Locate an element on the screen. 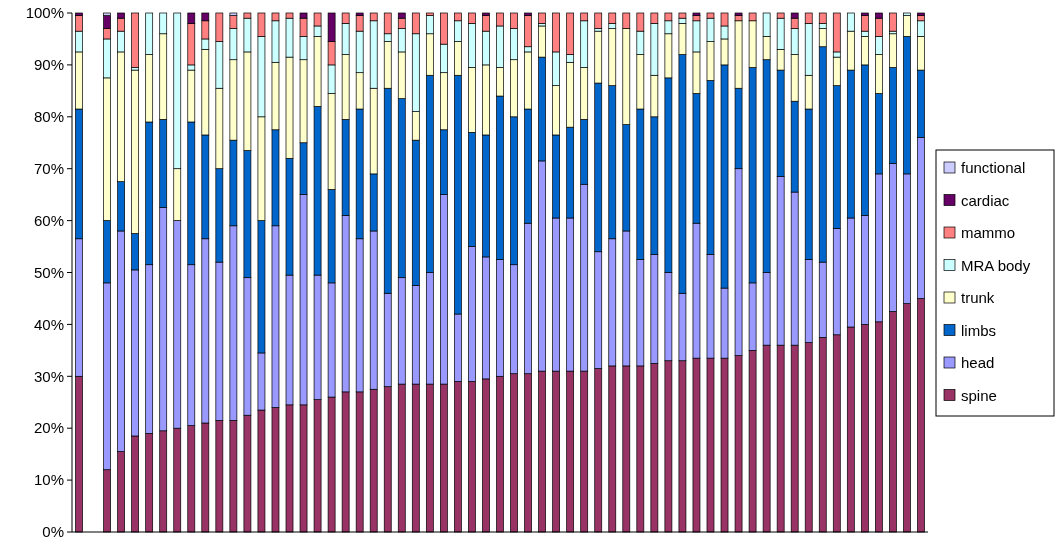 This screenshot has width=1062, height=540. y-tick-label: 90% is located at coordinates (48, 65).